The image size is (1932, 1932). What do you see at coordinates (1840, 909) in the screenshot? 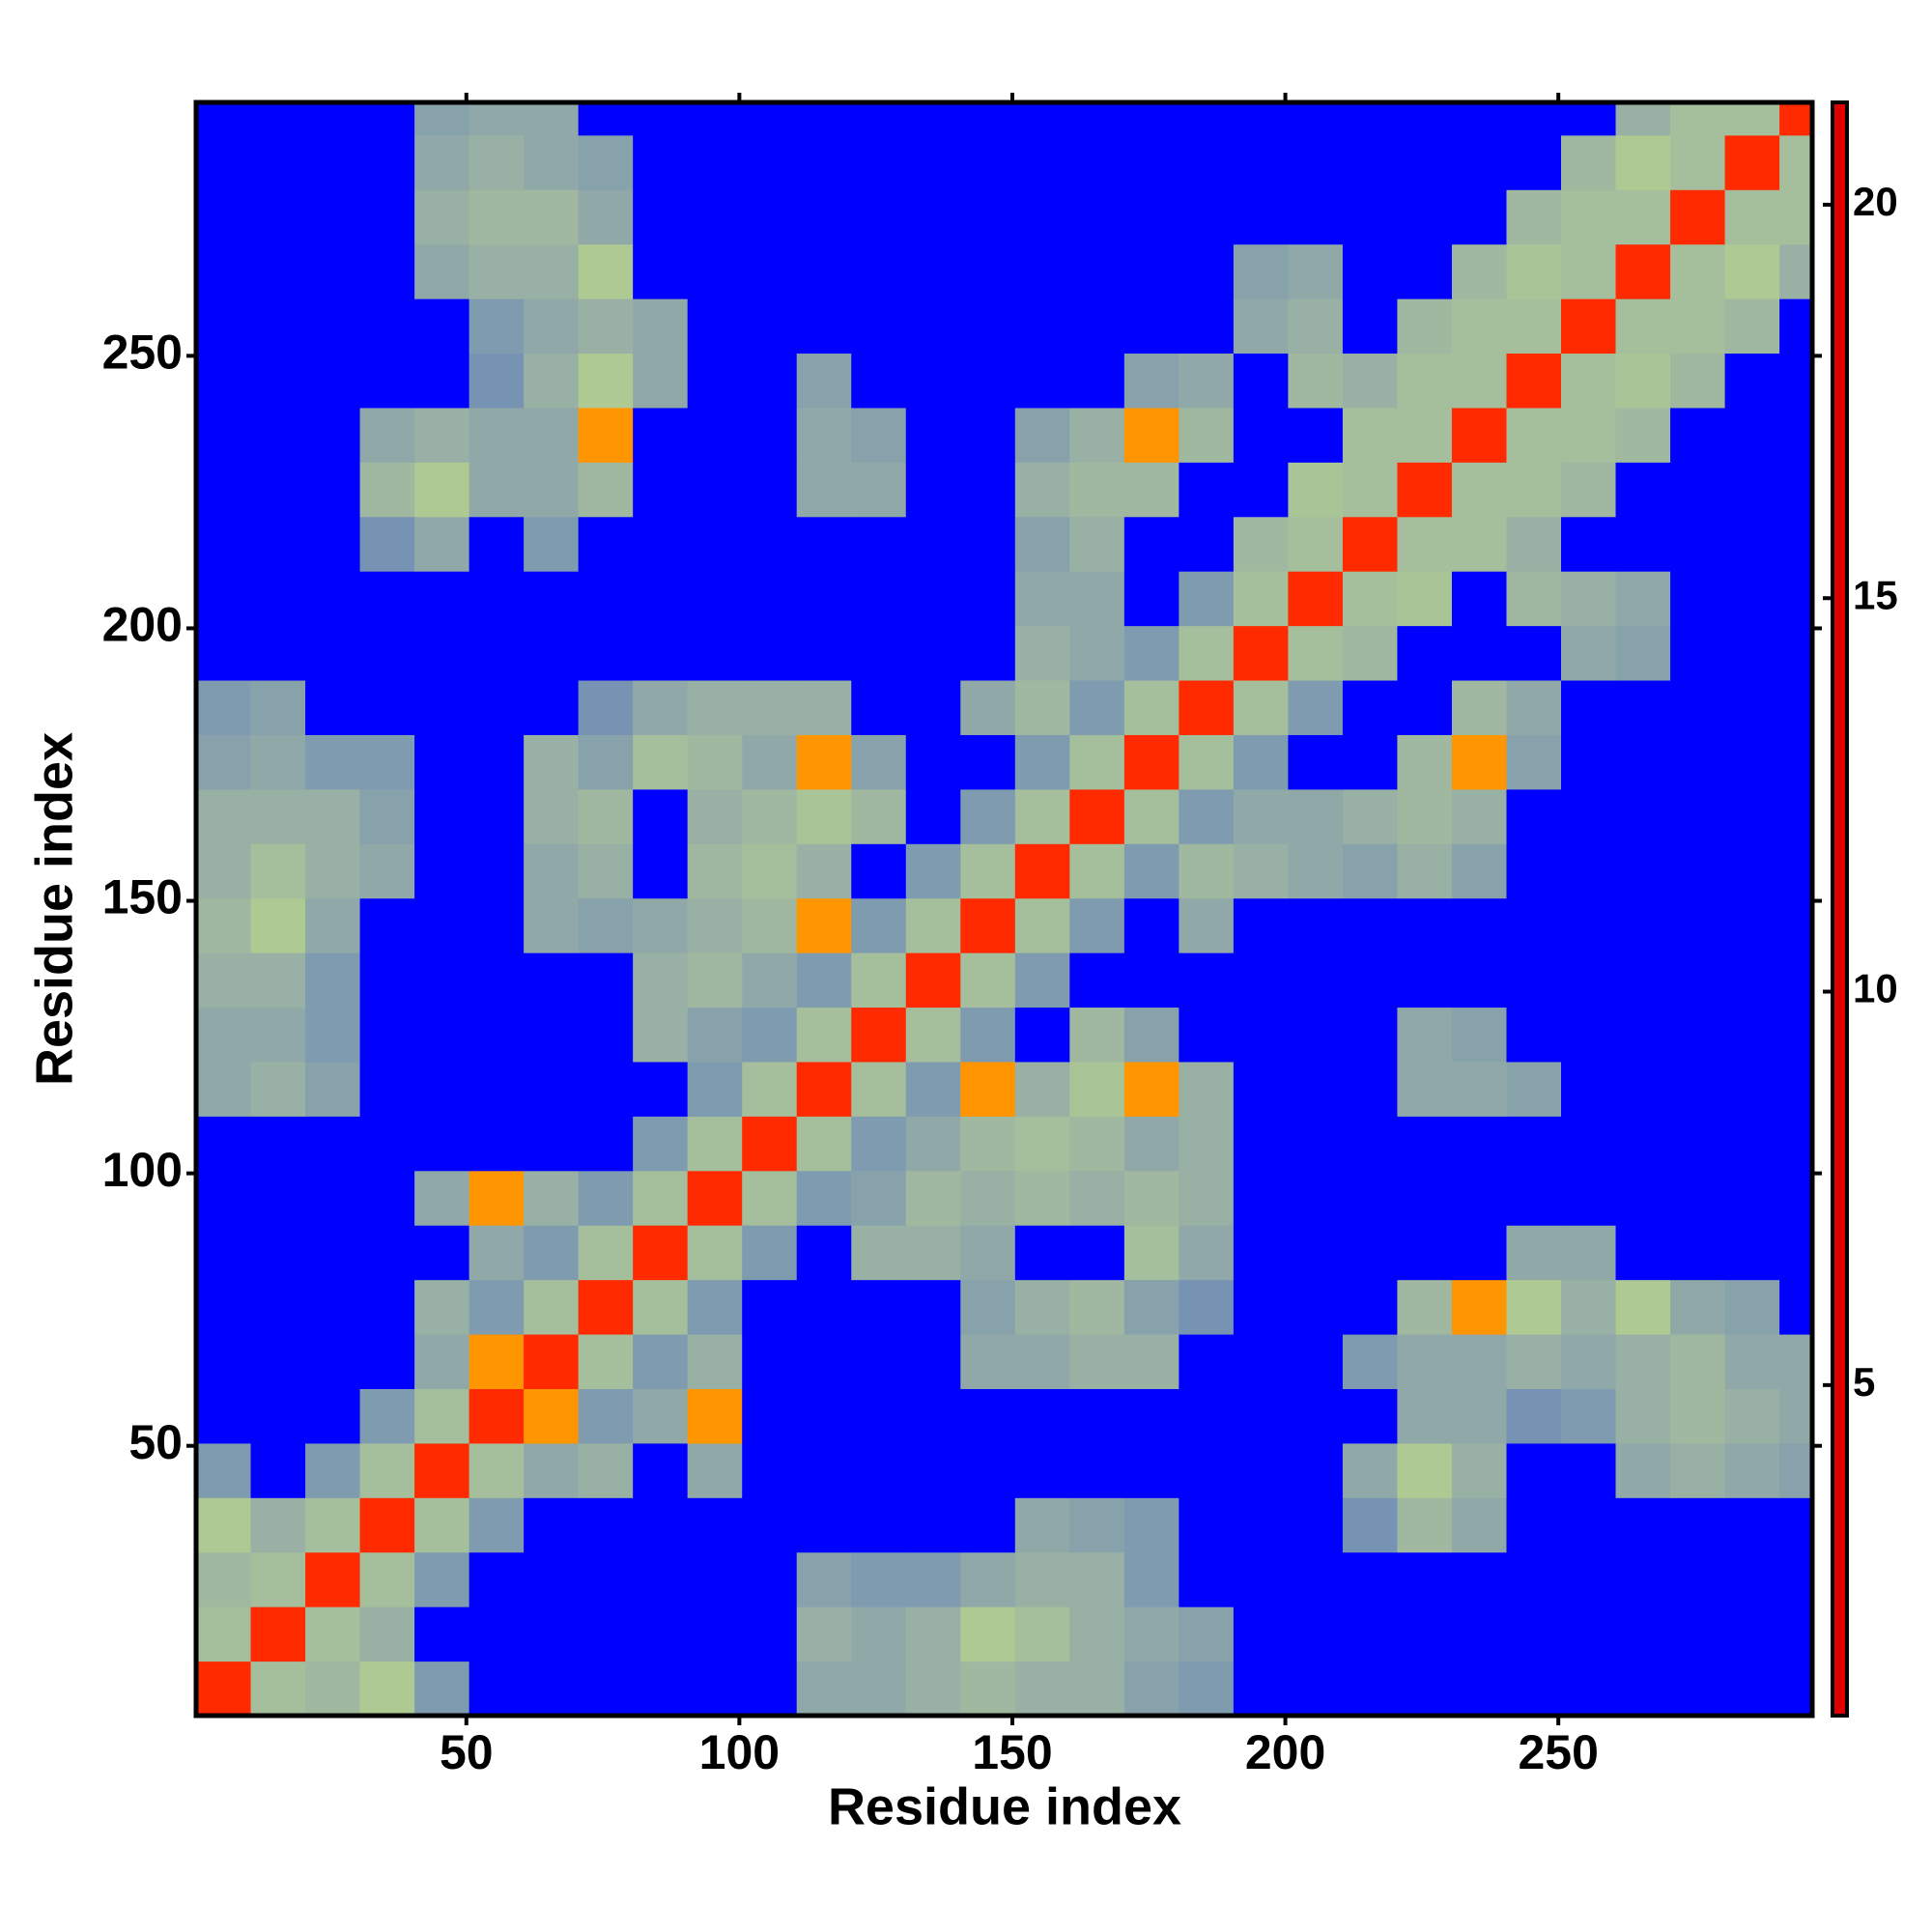
I see `colorbar` at bounding box center [1840, 909].